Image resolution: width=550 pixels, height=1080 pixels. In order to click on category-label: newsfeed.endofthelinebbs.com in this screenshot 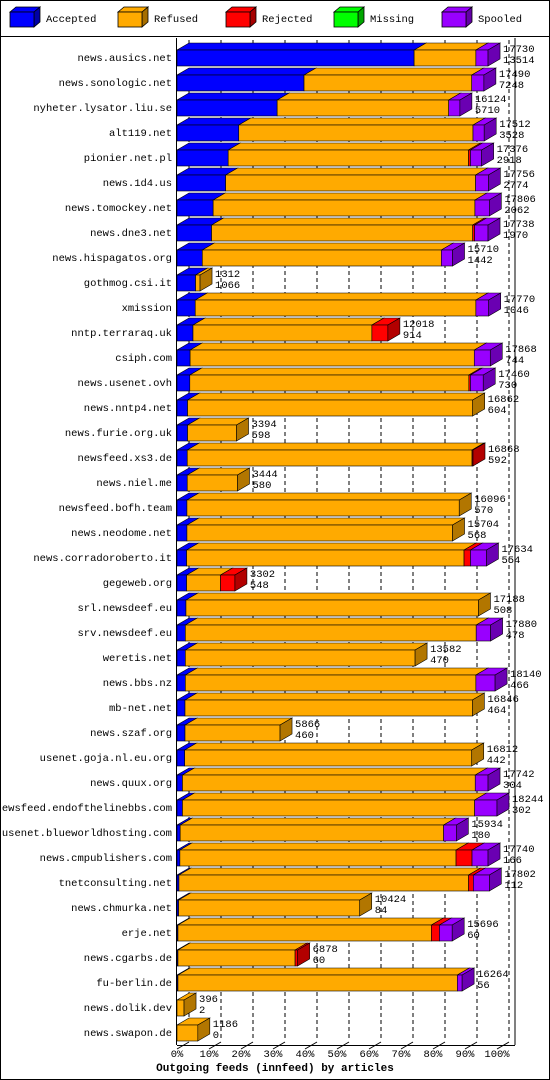, I will do `click(86, 809)`.